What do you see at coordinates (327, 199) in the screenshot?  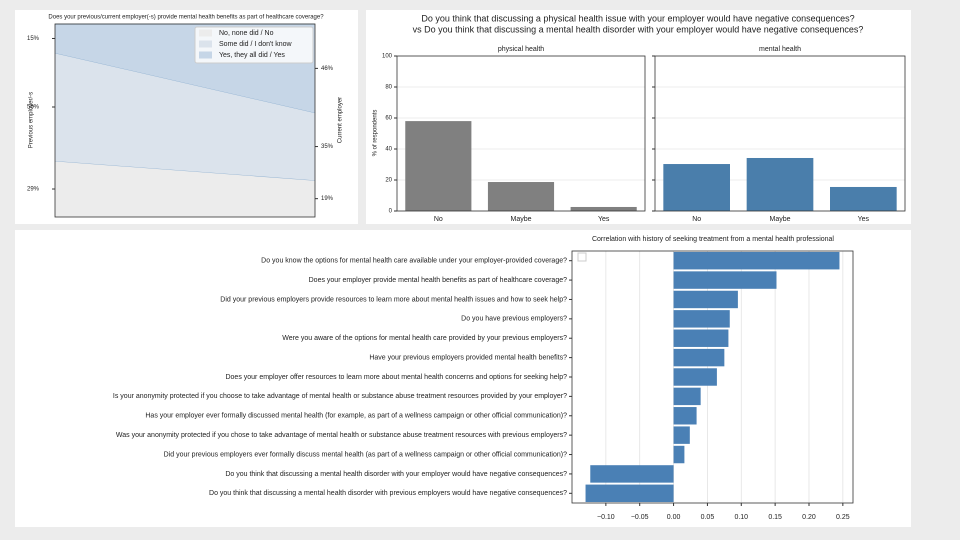 I see `value-label: 19%` at bounding box center [327, 199].